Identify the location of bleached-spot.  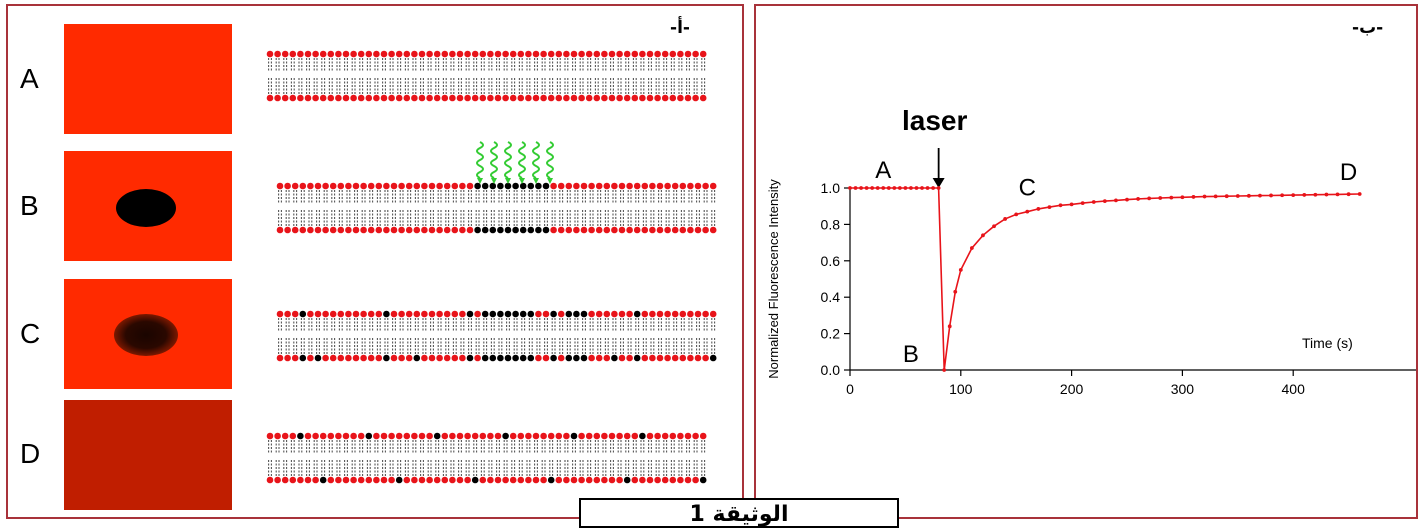
(146, 208).